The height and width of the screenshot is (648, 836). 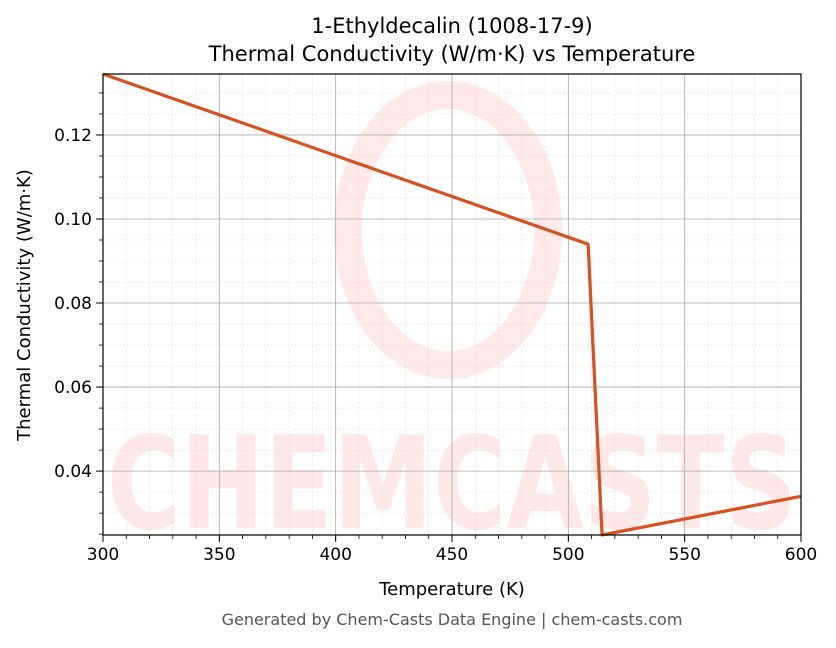 What do you see at coordinates (73, 388) in the screenshot?
I see `y-tick-label: 0.06` at bounding box center [73, 388].